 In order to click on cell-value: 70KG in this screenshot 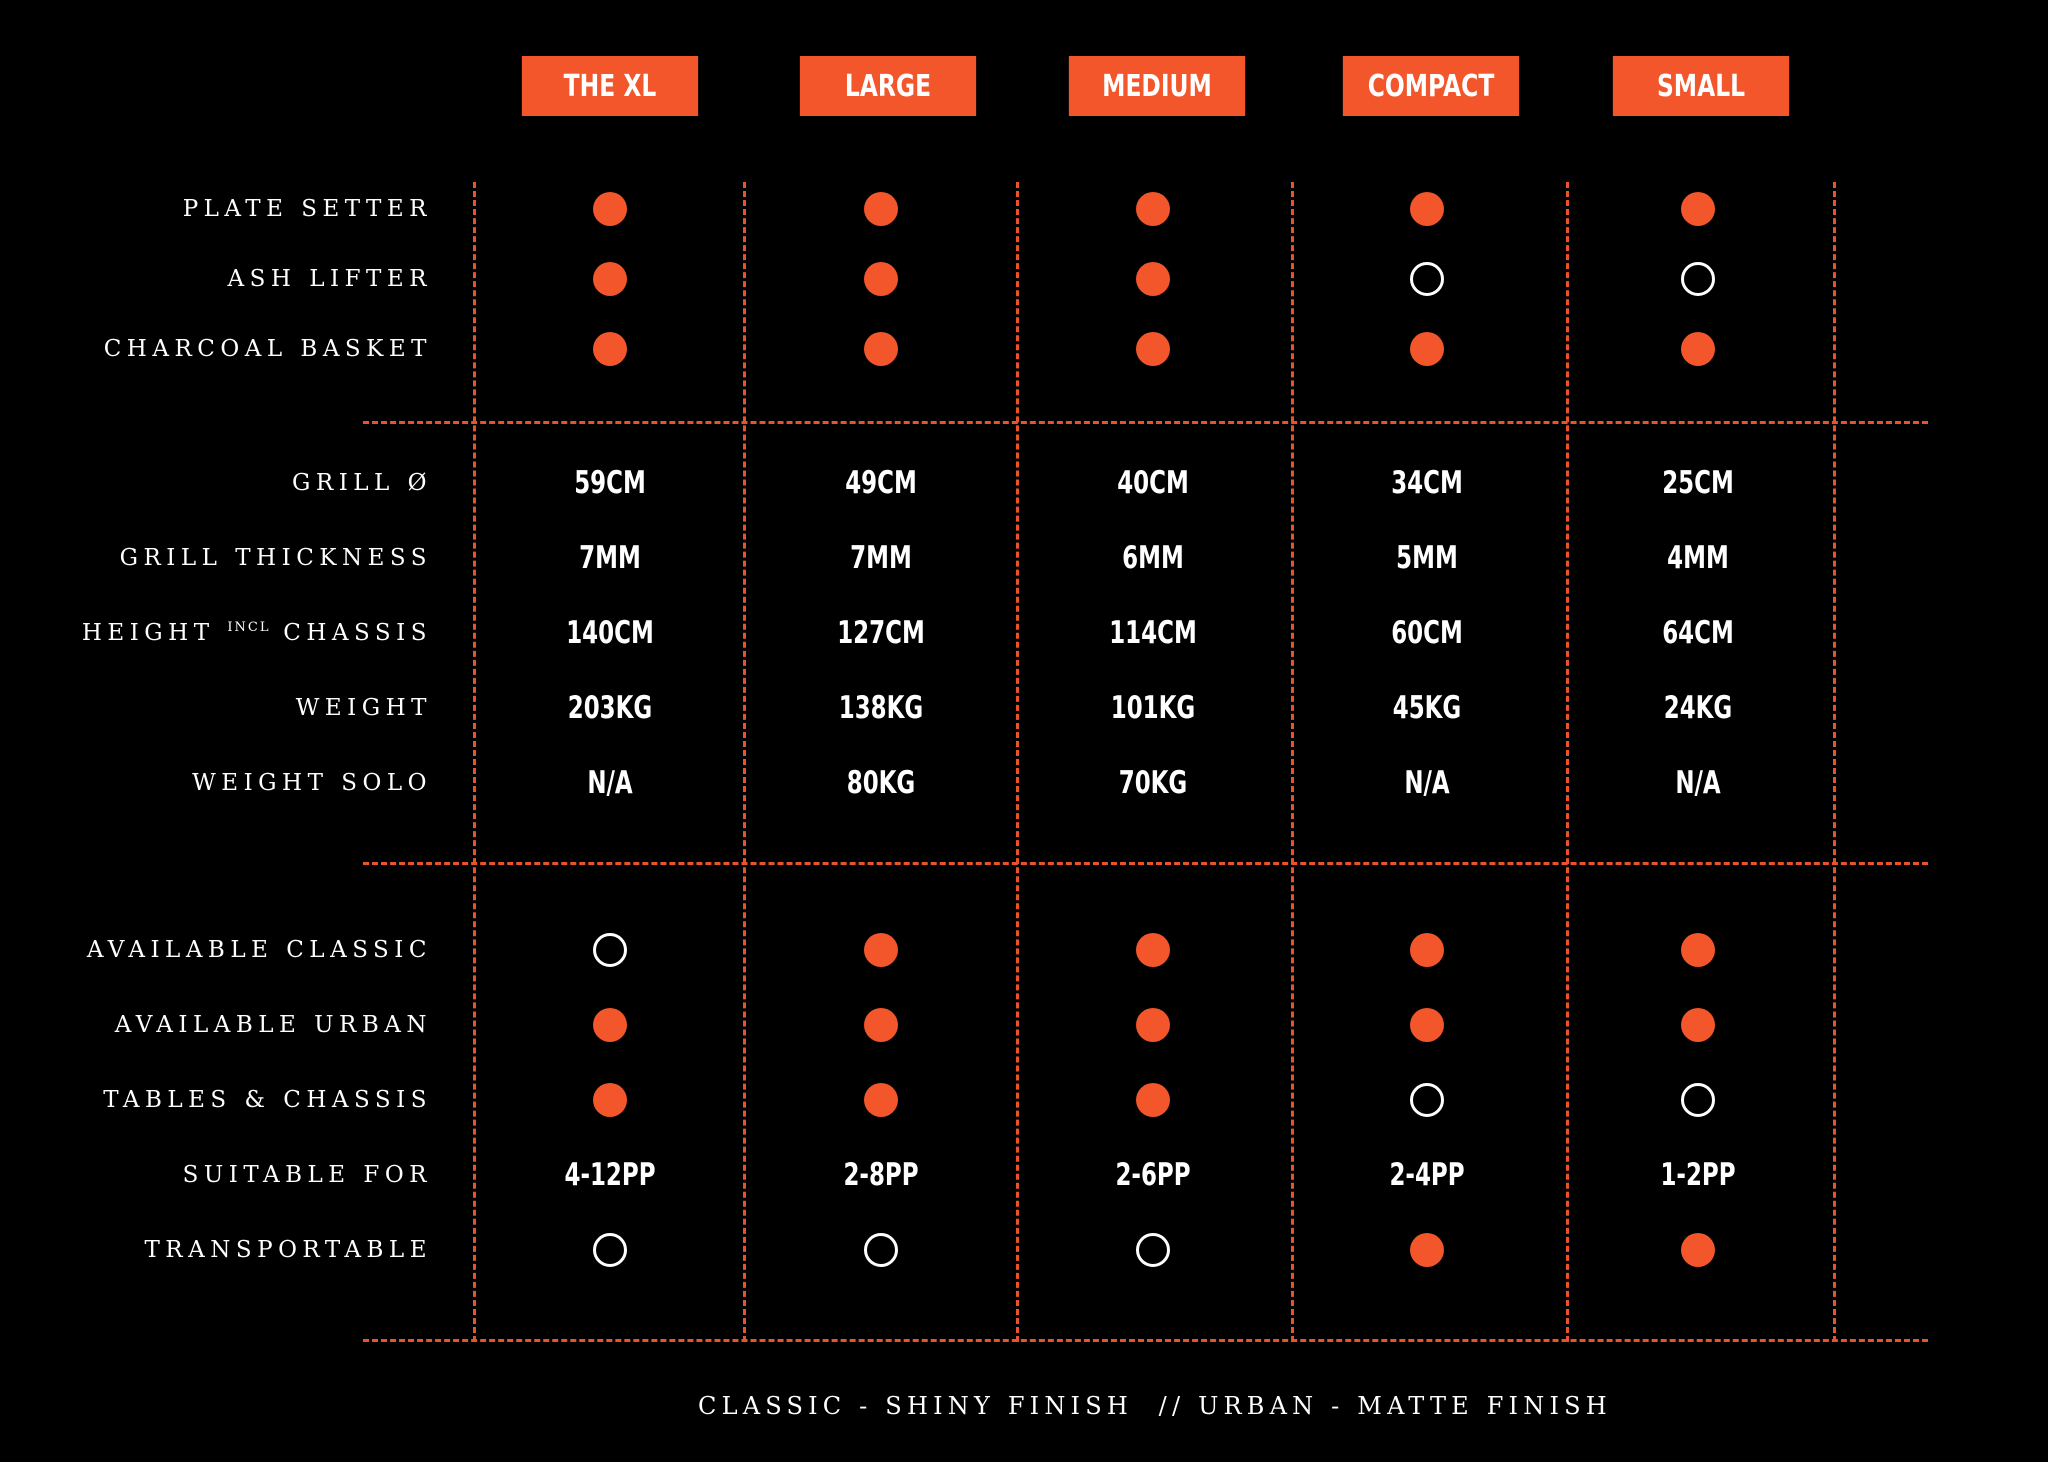, I will do `click(1153, 783)`.